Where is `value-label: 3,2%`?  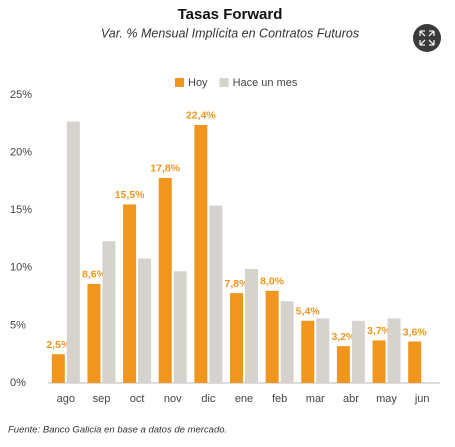
value-label: 3,2% is located at coordinates (343, 337).